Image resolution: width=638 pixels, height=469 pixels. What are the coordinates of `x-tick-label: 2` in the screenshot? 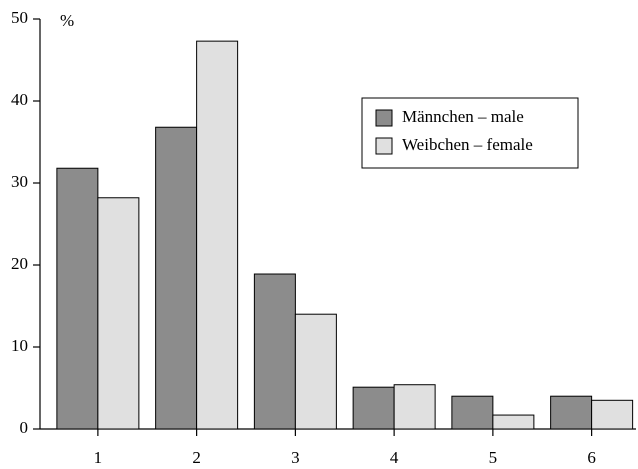 It's located at (196, 457).